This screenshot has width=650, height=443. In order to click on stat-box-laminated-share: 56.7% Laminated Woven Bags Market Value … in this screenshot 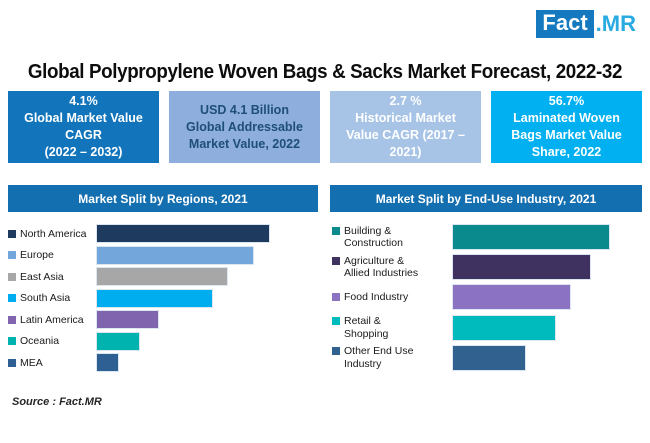, I will do `click(566, 127)`.